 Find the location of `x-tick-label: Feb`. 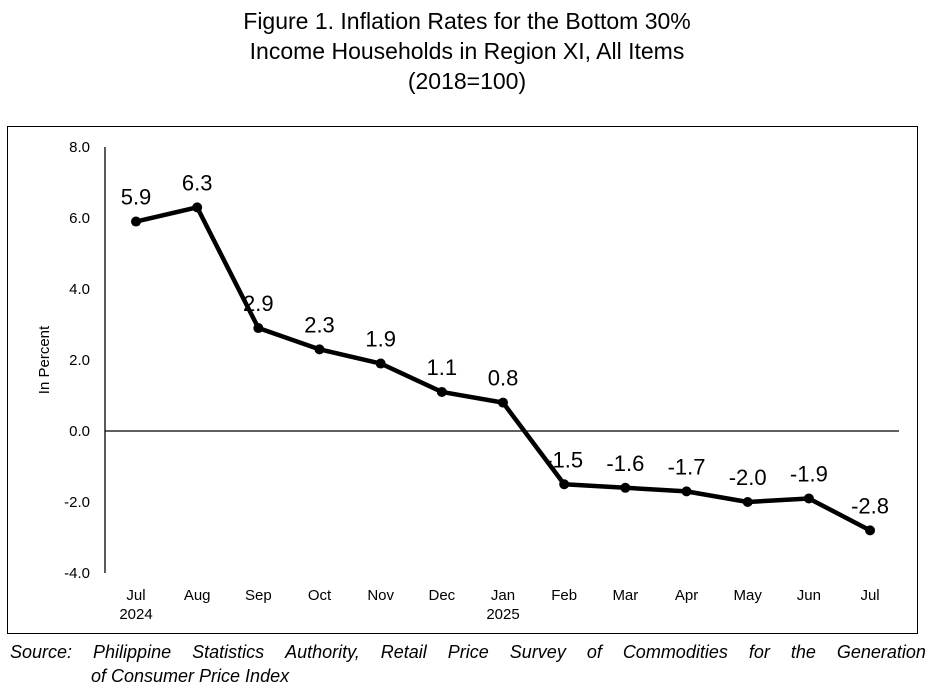

x-tick-label: Feb is located at coordinates (564, 595).